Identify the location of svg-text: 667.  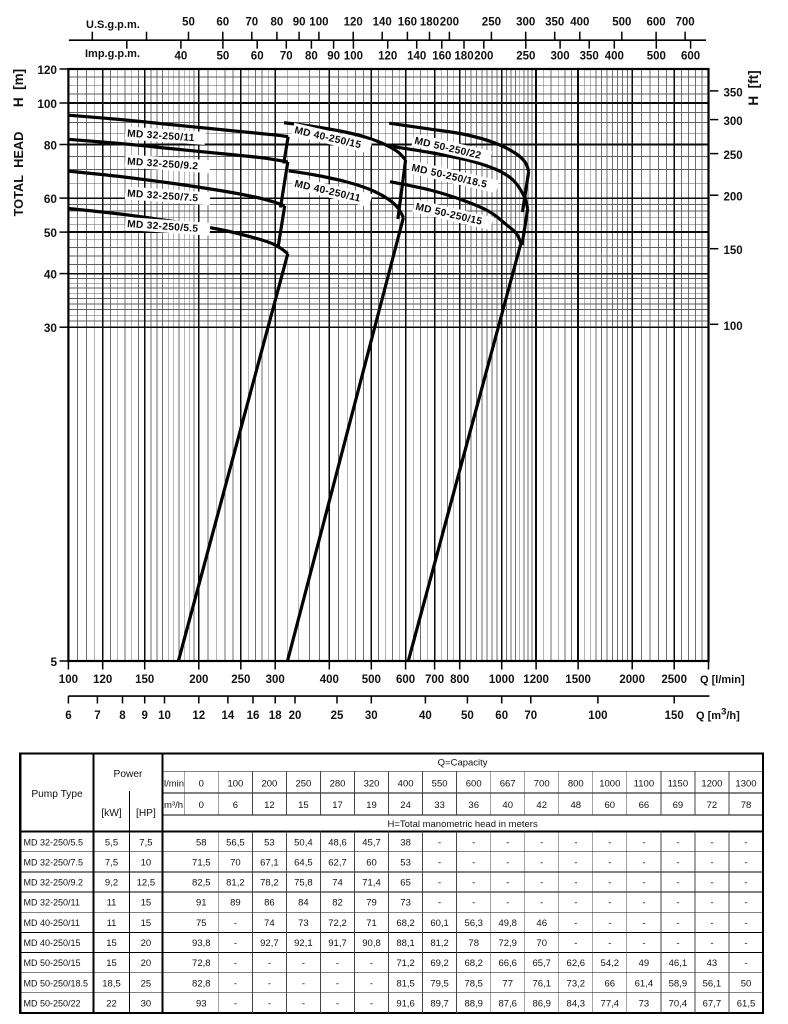
(508, 783).